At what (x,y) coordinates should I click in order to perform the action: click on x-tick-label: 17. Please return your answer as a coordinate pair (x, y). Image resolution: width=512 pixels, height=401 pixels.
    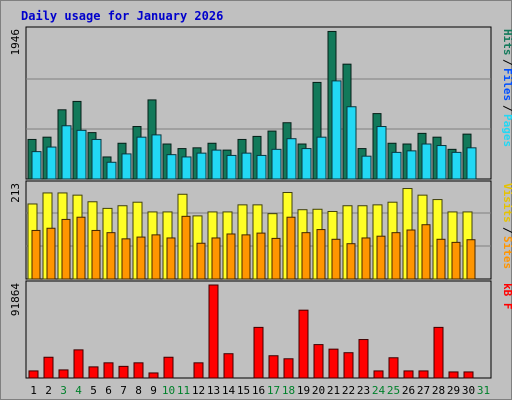
    Looking at the image, I should click on (273, 390).